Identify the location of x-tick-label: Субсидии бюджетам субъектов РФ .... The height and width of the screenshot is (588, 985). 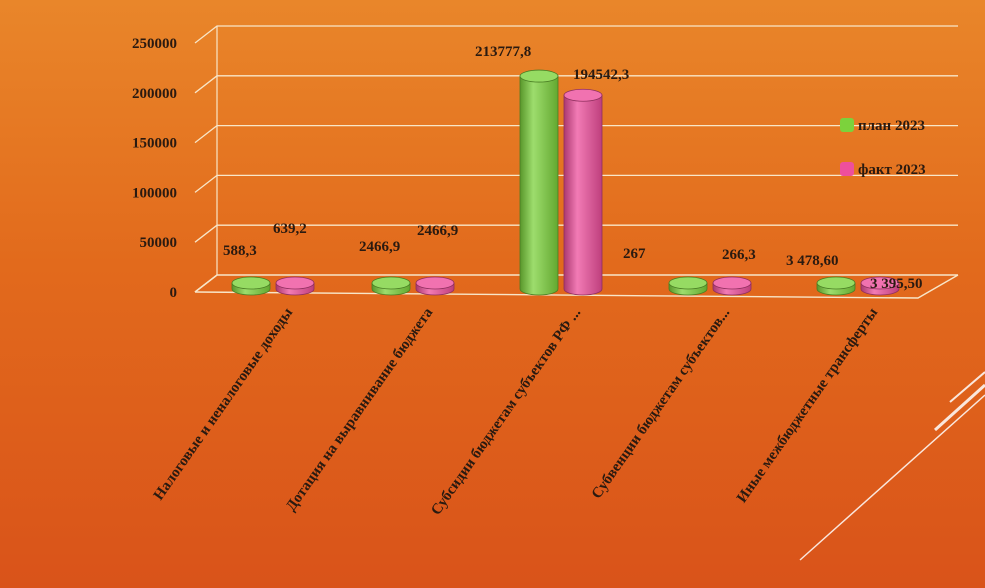
(506, 411).